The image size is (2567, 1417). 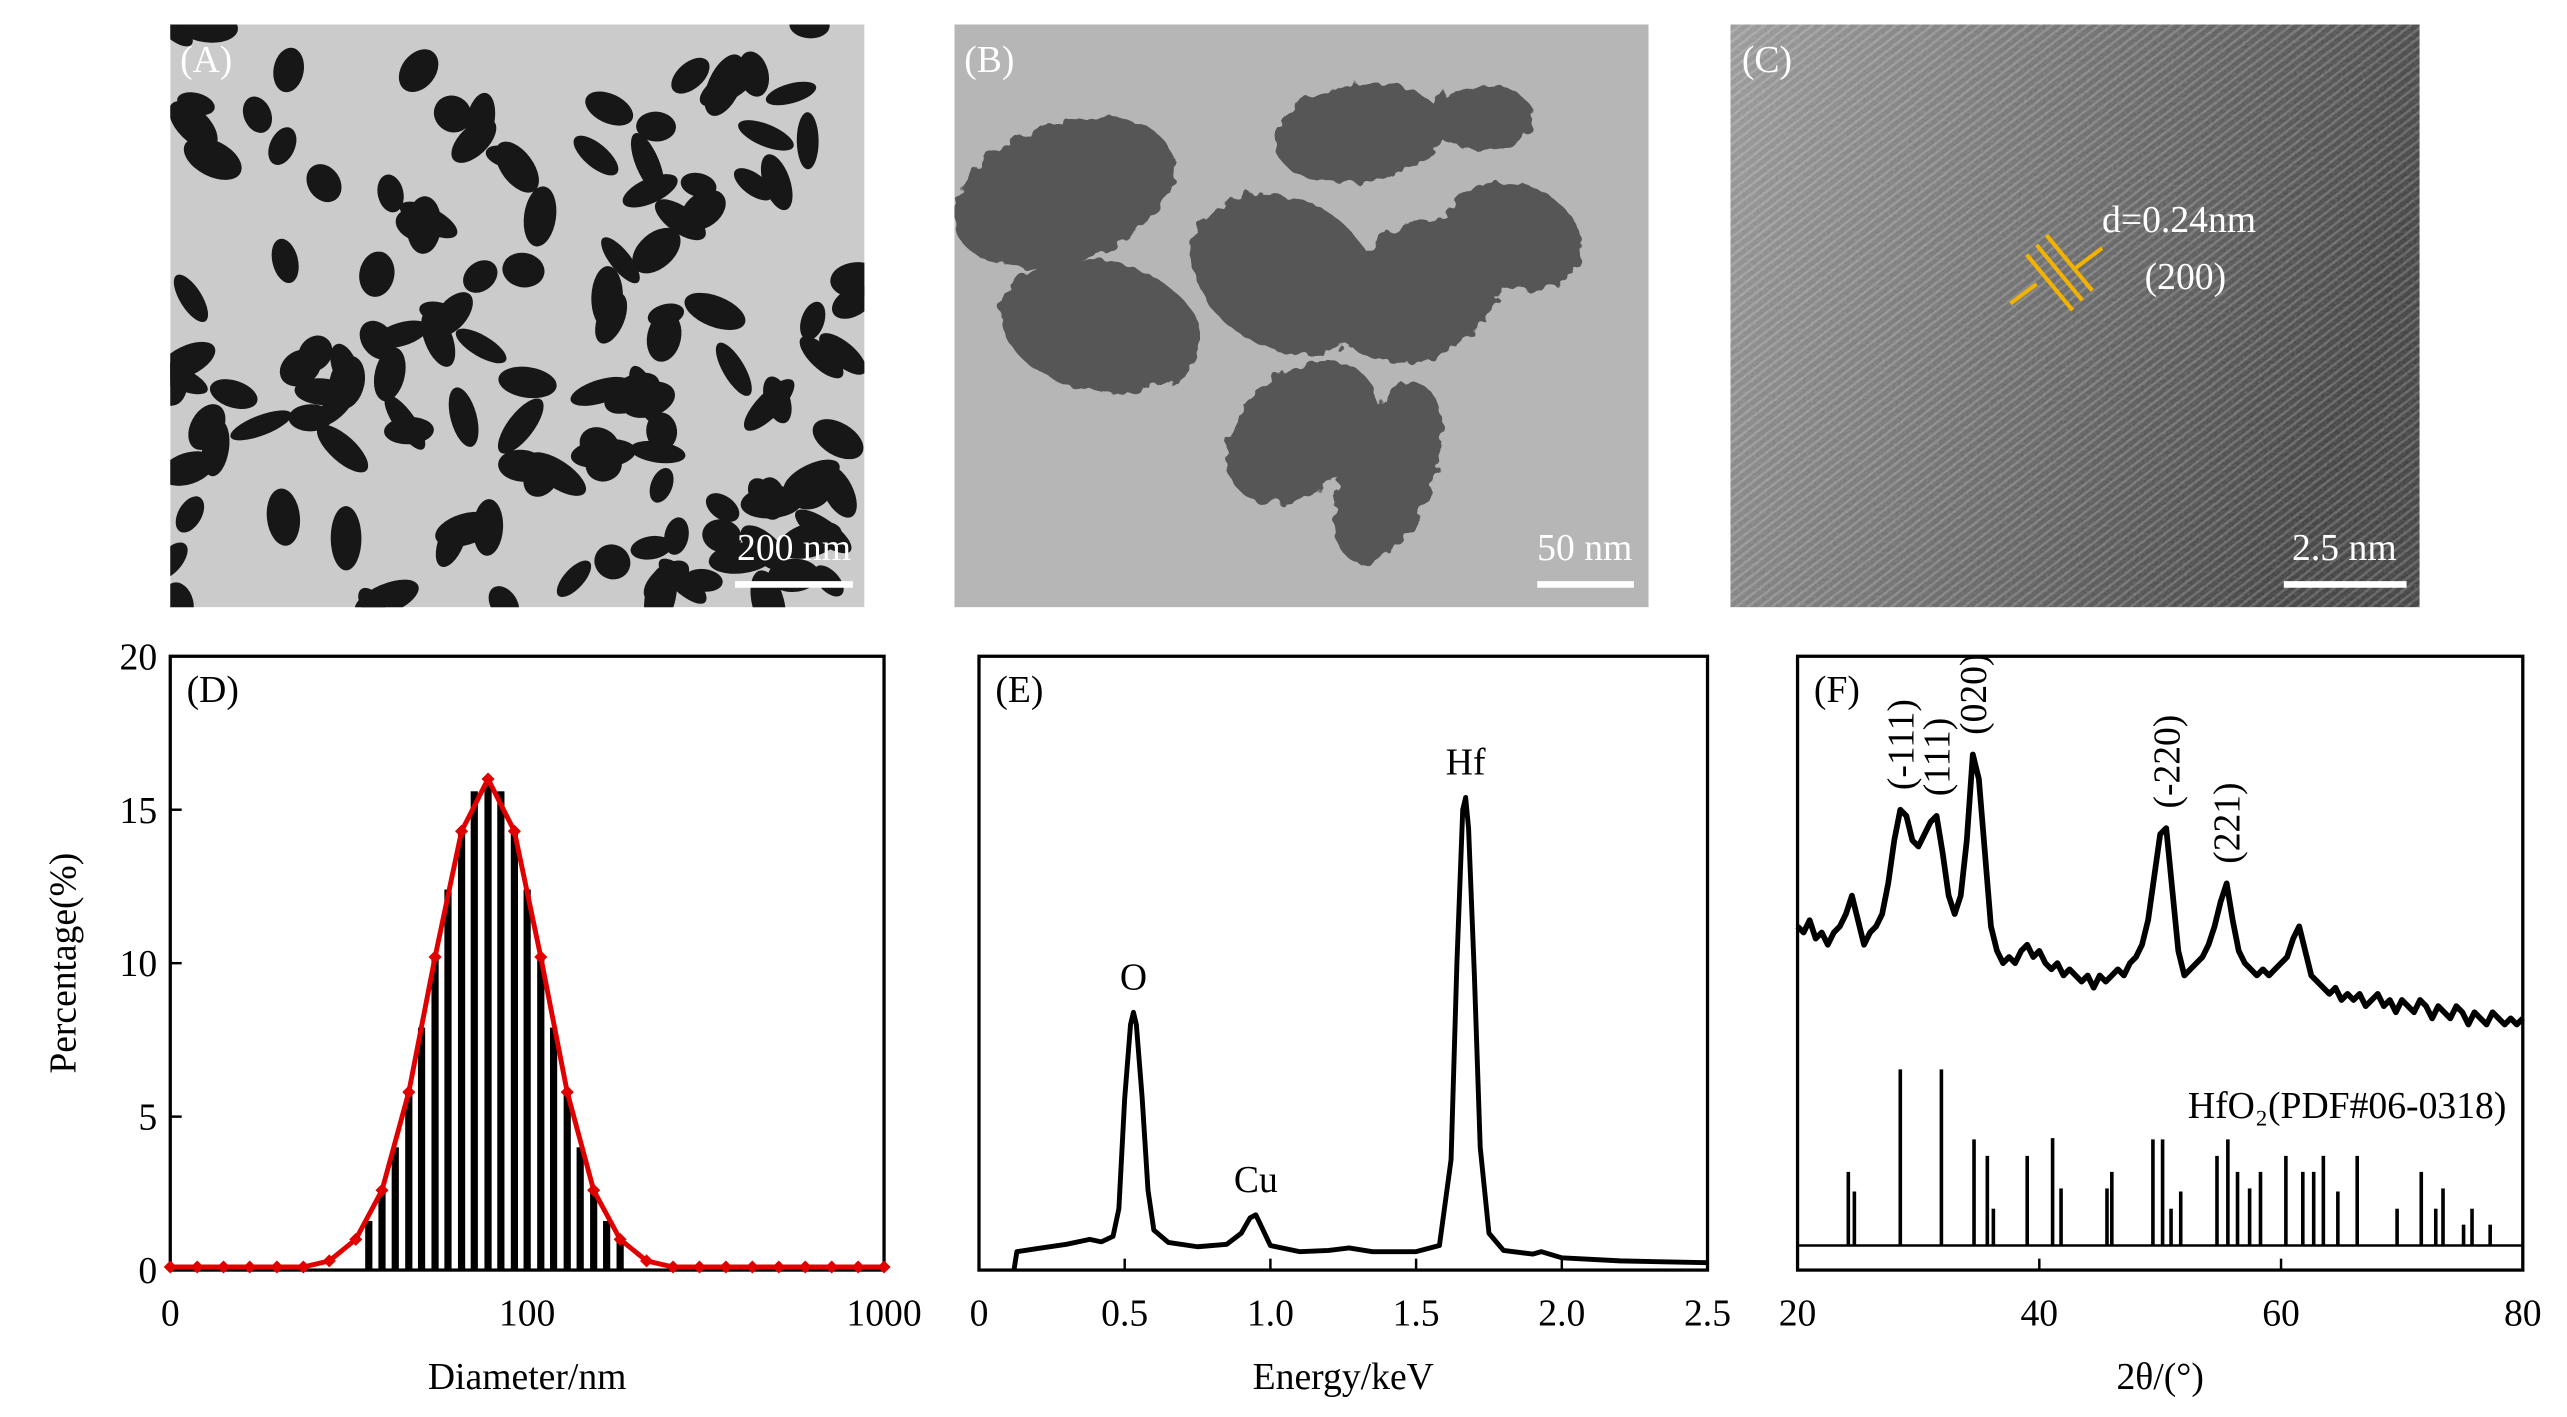 I want to click on reference-name: HfO₂(PDF#06-0318), so click(x=2347, y=1106).